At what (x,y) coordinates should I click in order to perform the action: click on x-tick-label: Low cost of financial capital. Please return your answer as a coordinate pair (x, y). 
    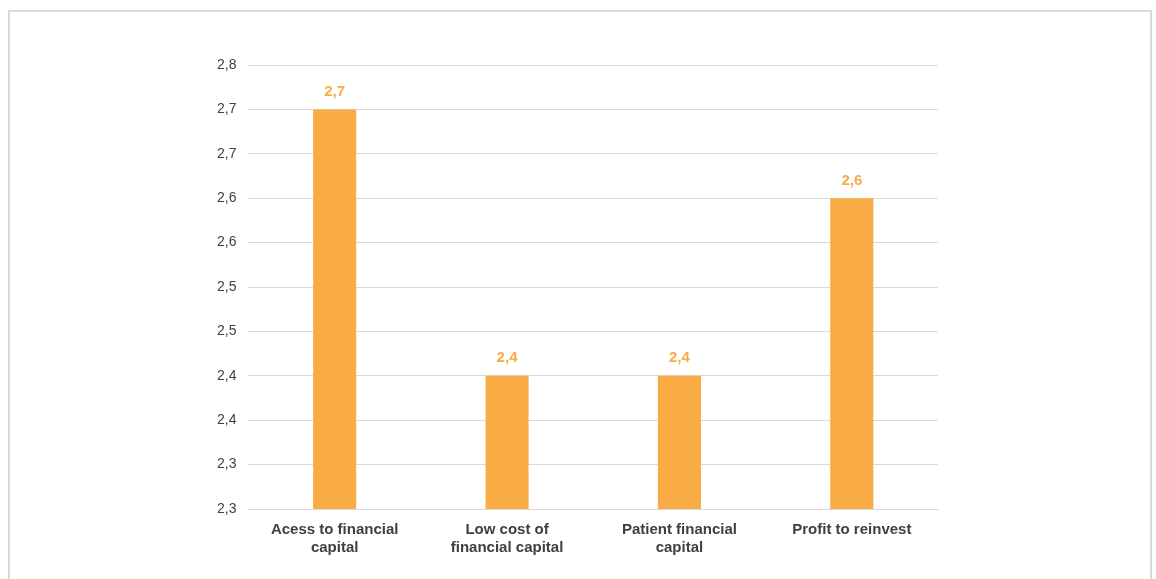
    Looking at the image, I should click on (507, 538).